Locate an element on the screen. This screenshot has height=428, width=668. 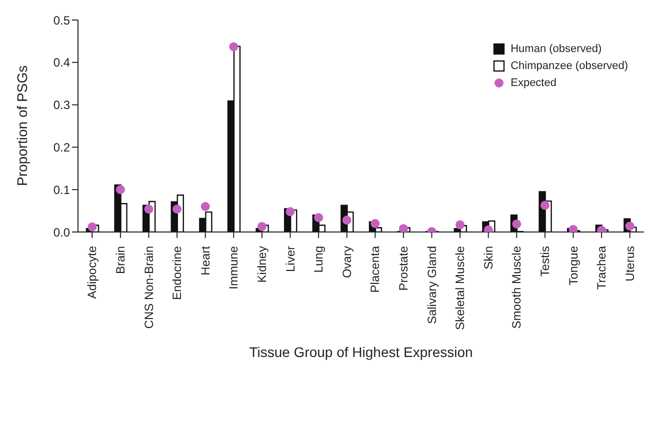
legend-label: Chimpanzee (observed) is located at coordinates (569, 66).